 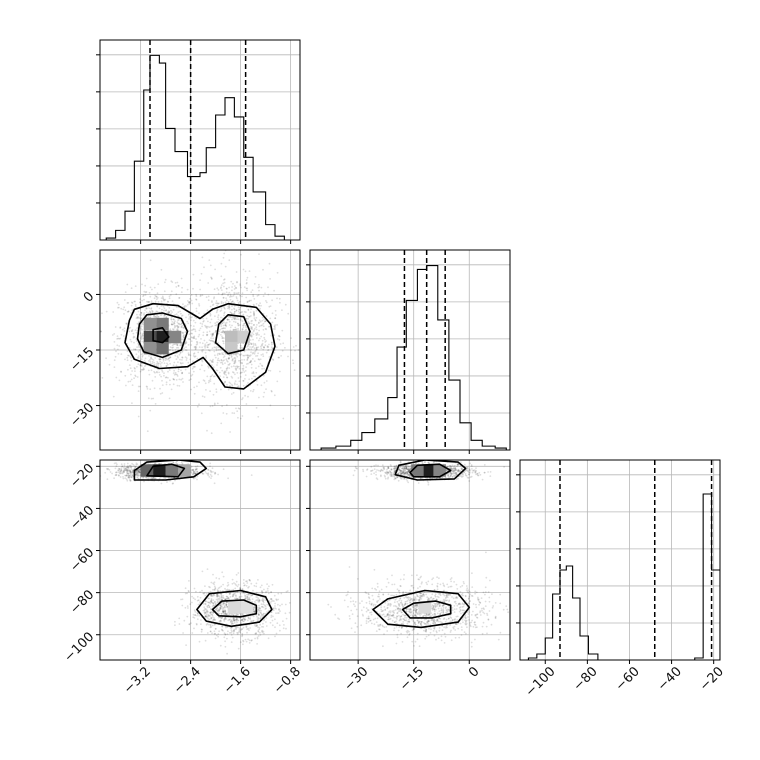 I want to click on panel-hist-param3, so click(x=618, y=561).